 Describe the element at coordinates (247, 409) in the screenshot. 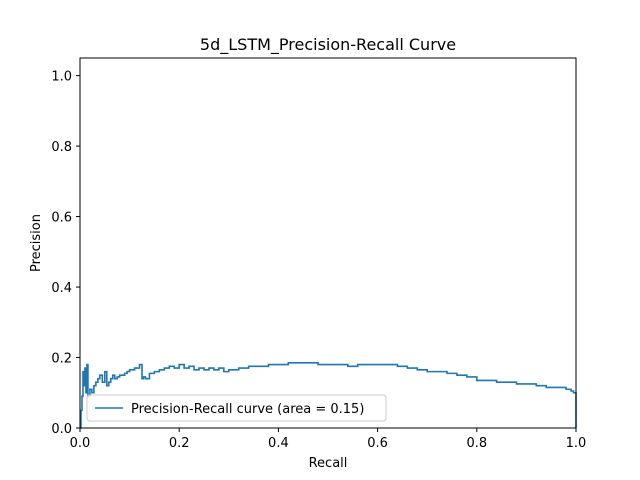

I see `legend-entry-label: Precision-Recall curve (area = 0.15)` at that location.